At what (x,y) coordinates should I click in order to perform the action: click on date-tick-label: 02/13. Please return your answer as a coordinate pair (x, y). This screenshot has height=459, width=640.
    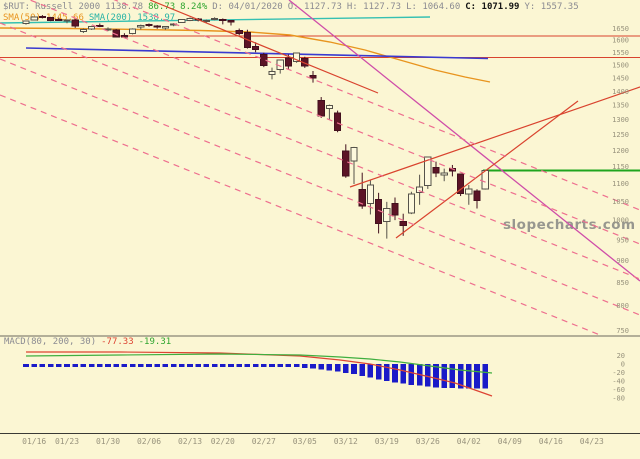
    Looking at the image, I should click on (190, 441).